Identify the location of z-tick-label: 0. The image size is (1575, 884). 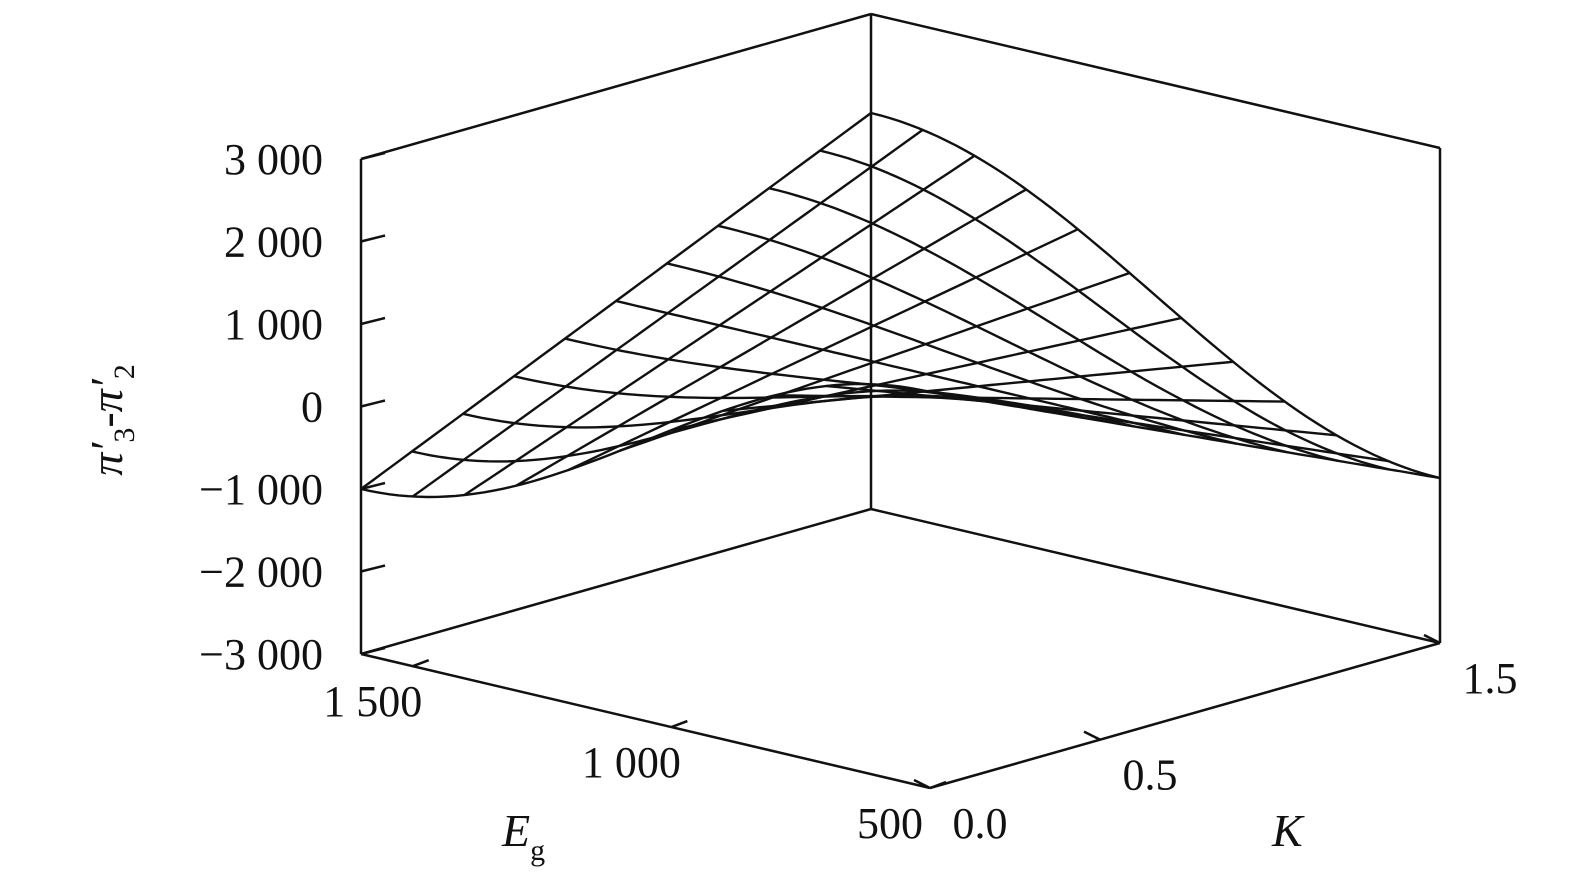
(312, 407).